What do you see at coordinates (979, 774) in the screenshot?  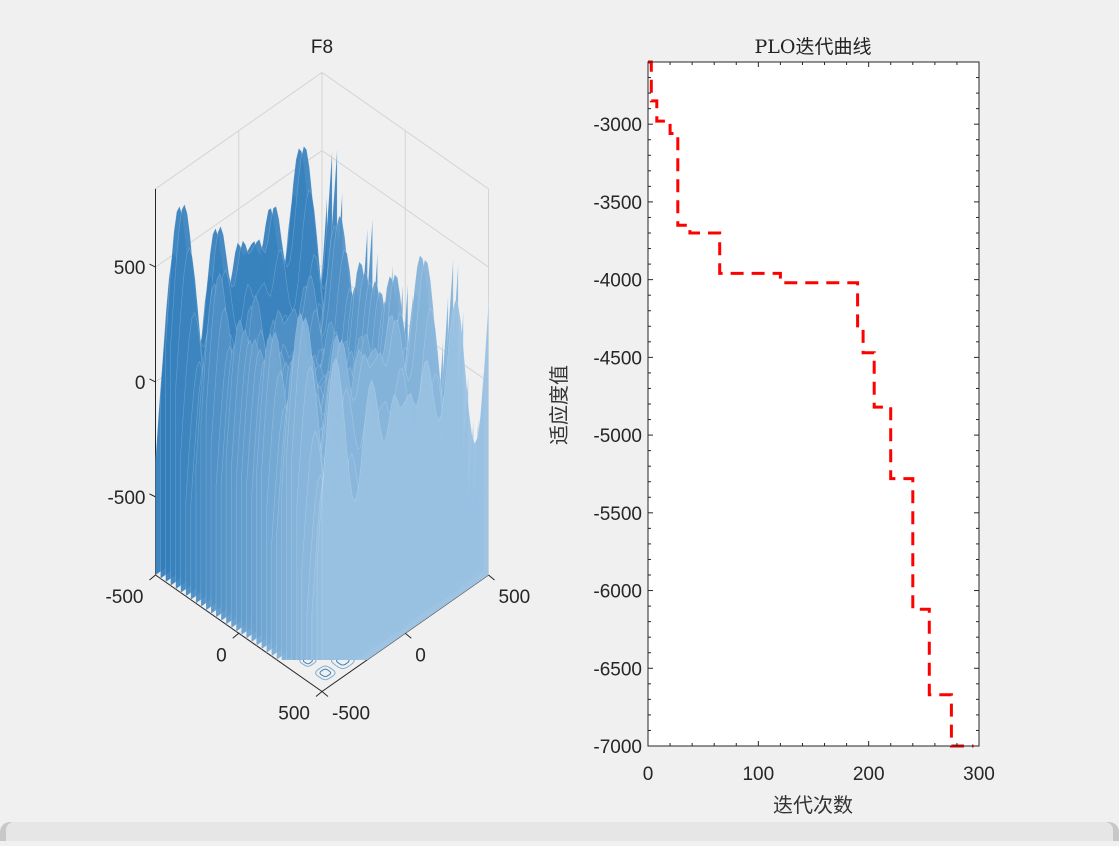 I see `x-tick-label: 300` at bounding box center [979, 774].